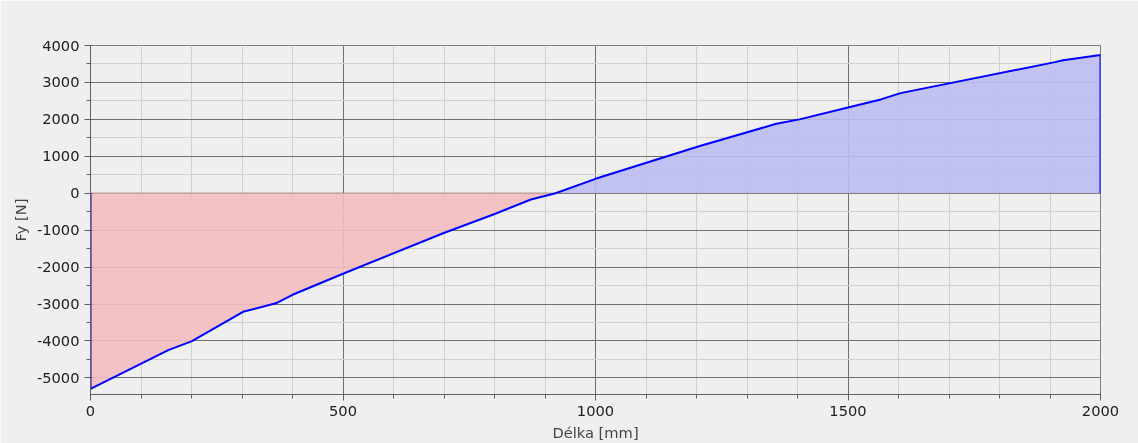  What do you see at coordinates (20, 220) in the screenshot?
I see `y-axis-title: Fy [N]` at bounding box center [20, 220].